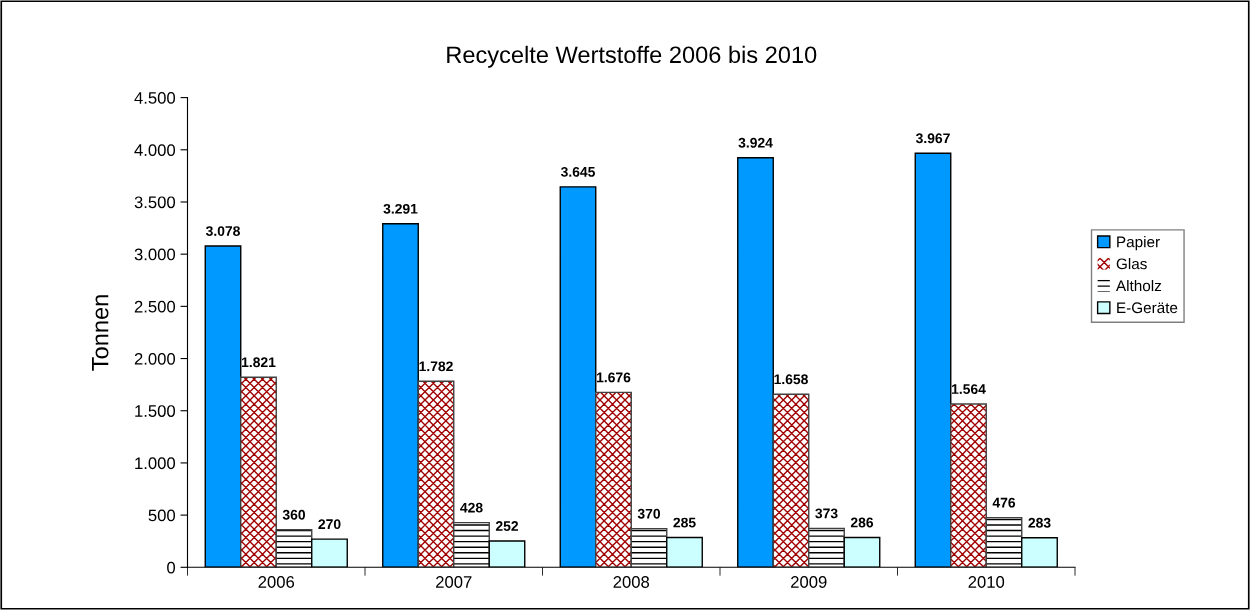 The height and width of the screenshot is (610, 1250). I want to click on y-tick-label: 4.500, so click(155, 98).